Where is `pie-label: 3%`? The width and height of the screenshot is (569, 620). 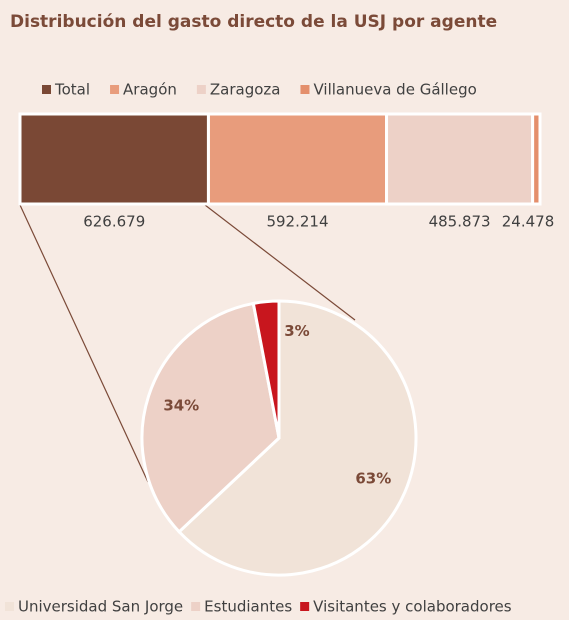 pie-label: 3% is located at coordinates (296, 331).